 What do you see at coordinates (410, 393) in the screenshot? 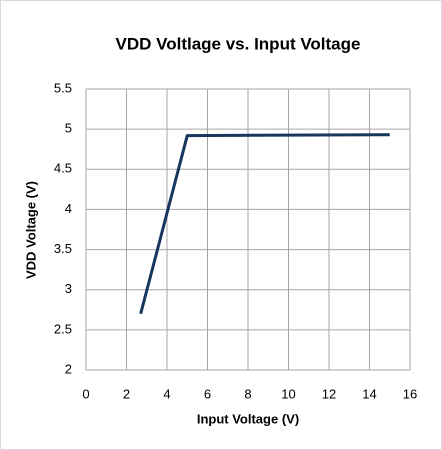
I see `x-tick-label: 16` at bounding box center [410, 393].